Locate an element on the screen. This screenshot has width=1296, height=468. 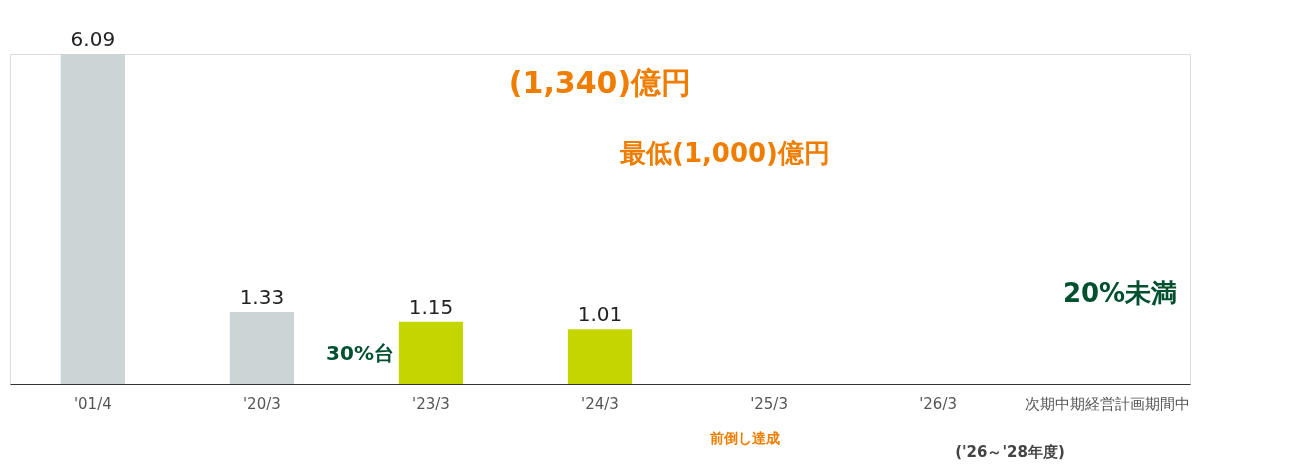
x-tick-label: '25/3 is located at coordinates (769, 403).